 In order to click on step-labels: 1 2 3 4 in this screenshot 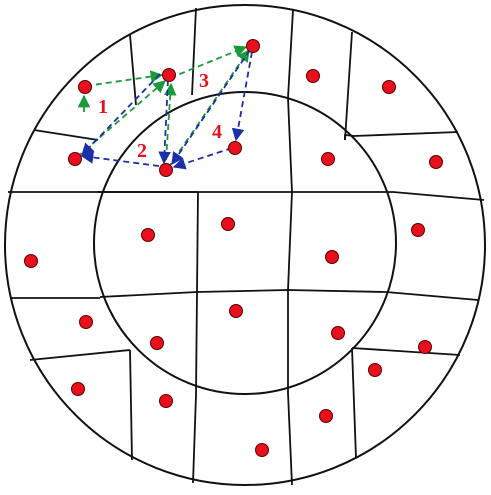, I will do `click(160, 116)`.